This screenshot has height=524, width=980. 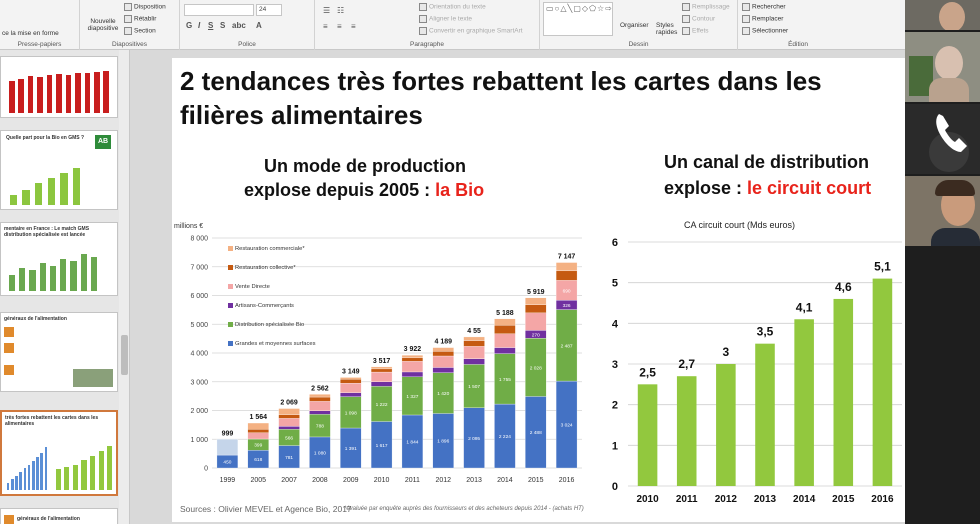 What do you see at coordinates (353, 26) in the screenshot?
I see `align-right-button: ≡` at bounding box center [353, 26].